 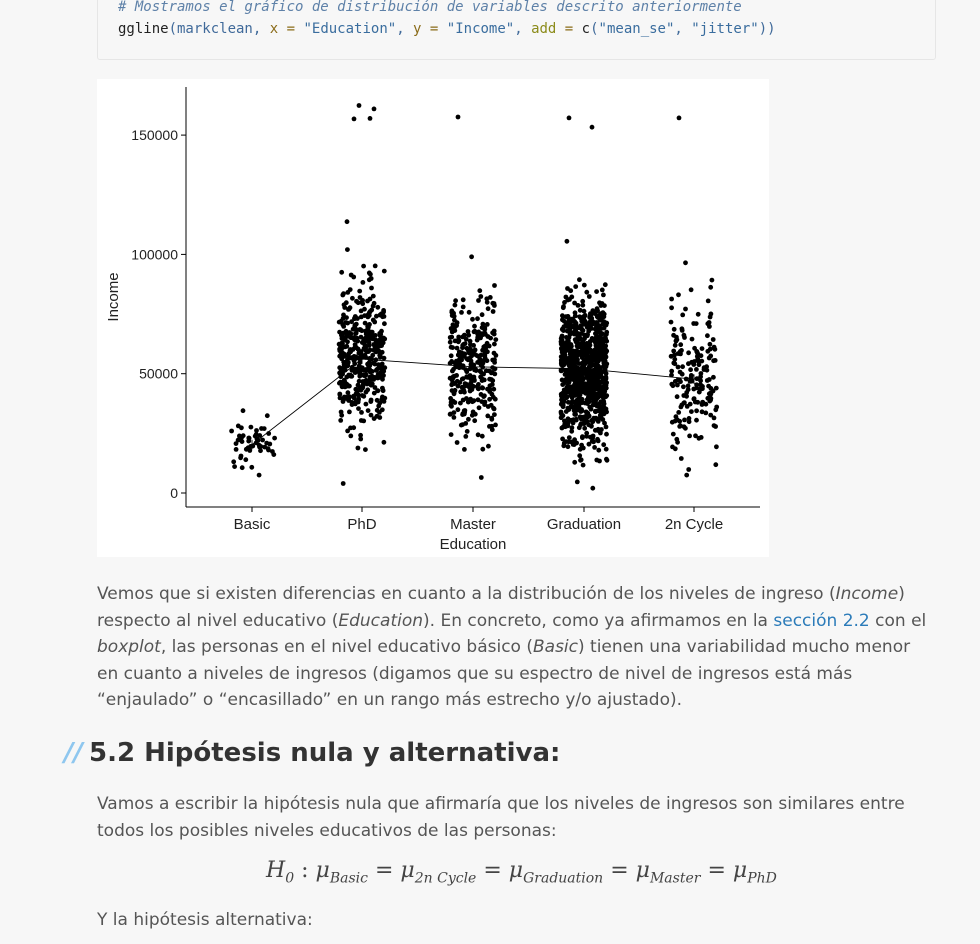 What do you see at coordinates (473, 524) in the screenshot?
I see `x-tick-label: Master` at bounding box center [473, 524].